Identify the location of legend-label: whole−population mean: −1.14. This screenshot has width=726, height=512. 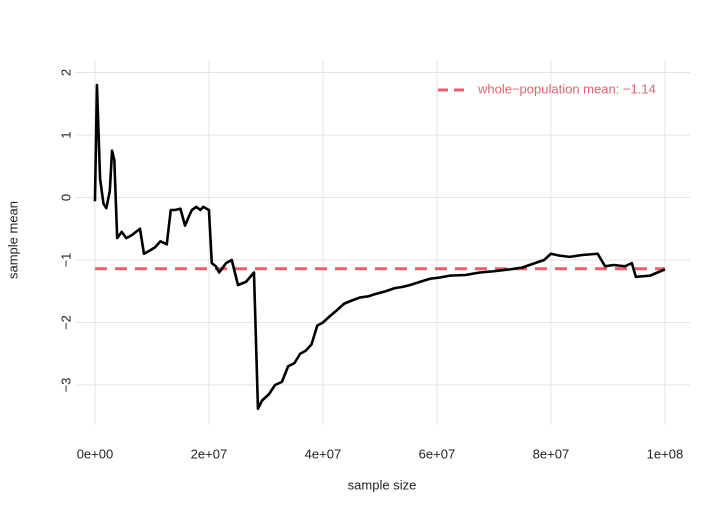
(566, 88).